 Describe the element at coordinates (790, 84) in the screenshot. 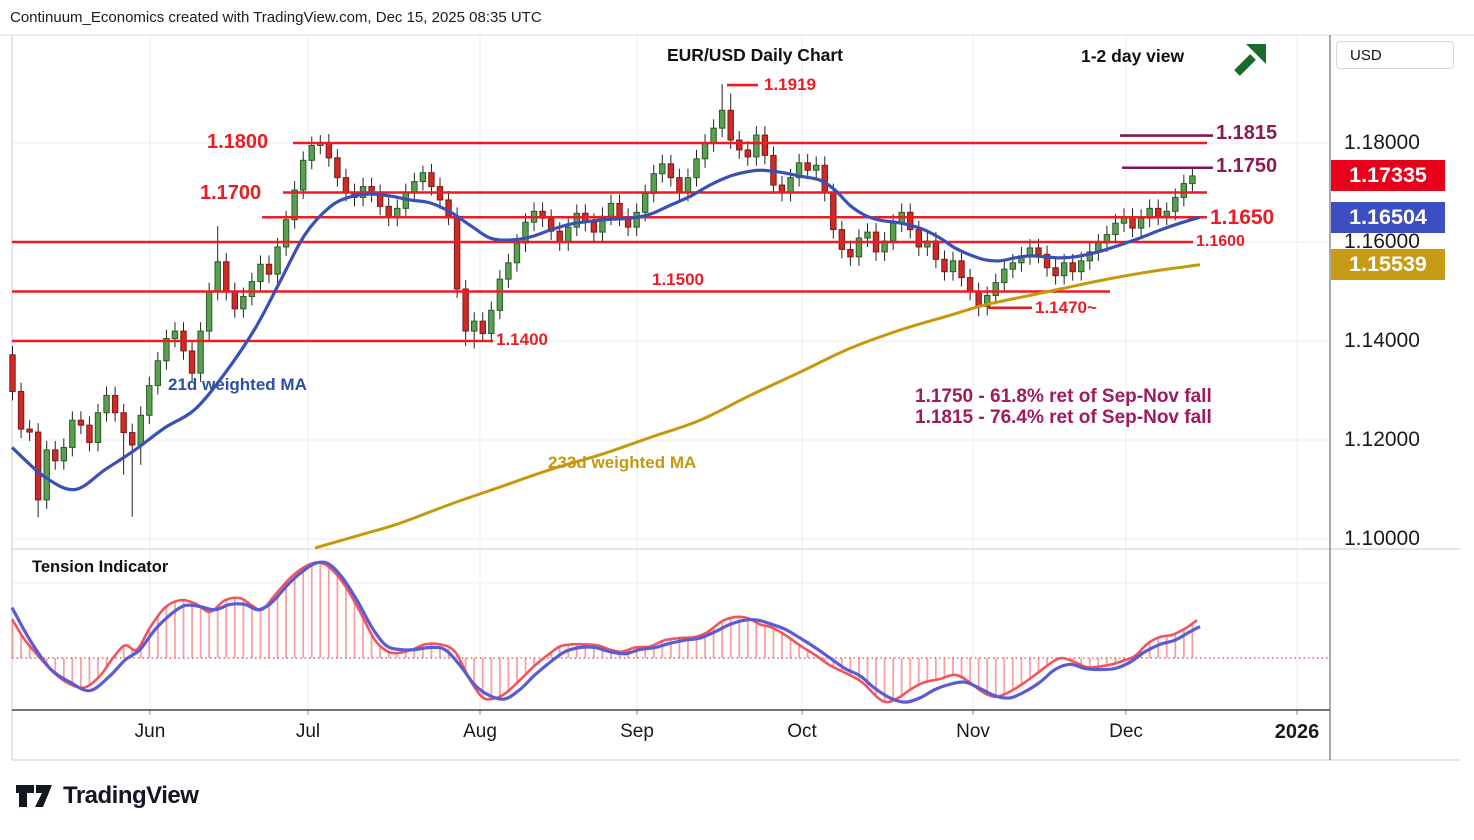

I see `price-level-label-1.1919: 1.1919` at that location.